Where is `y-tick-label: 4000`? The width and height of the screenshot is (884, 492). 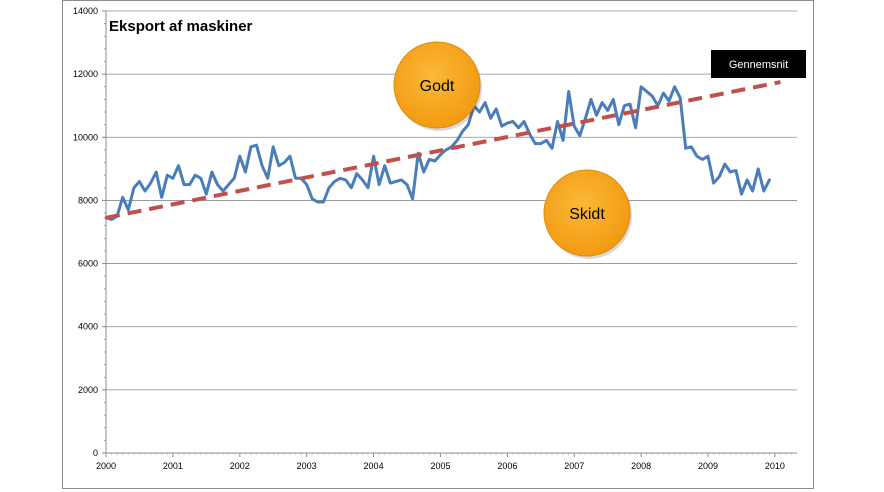
y-tick-label: 4000 is located at coordinates (88, 327).